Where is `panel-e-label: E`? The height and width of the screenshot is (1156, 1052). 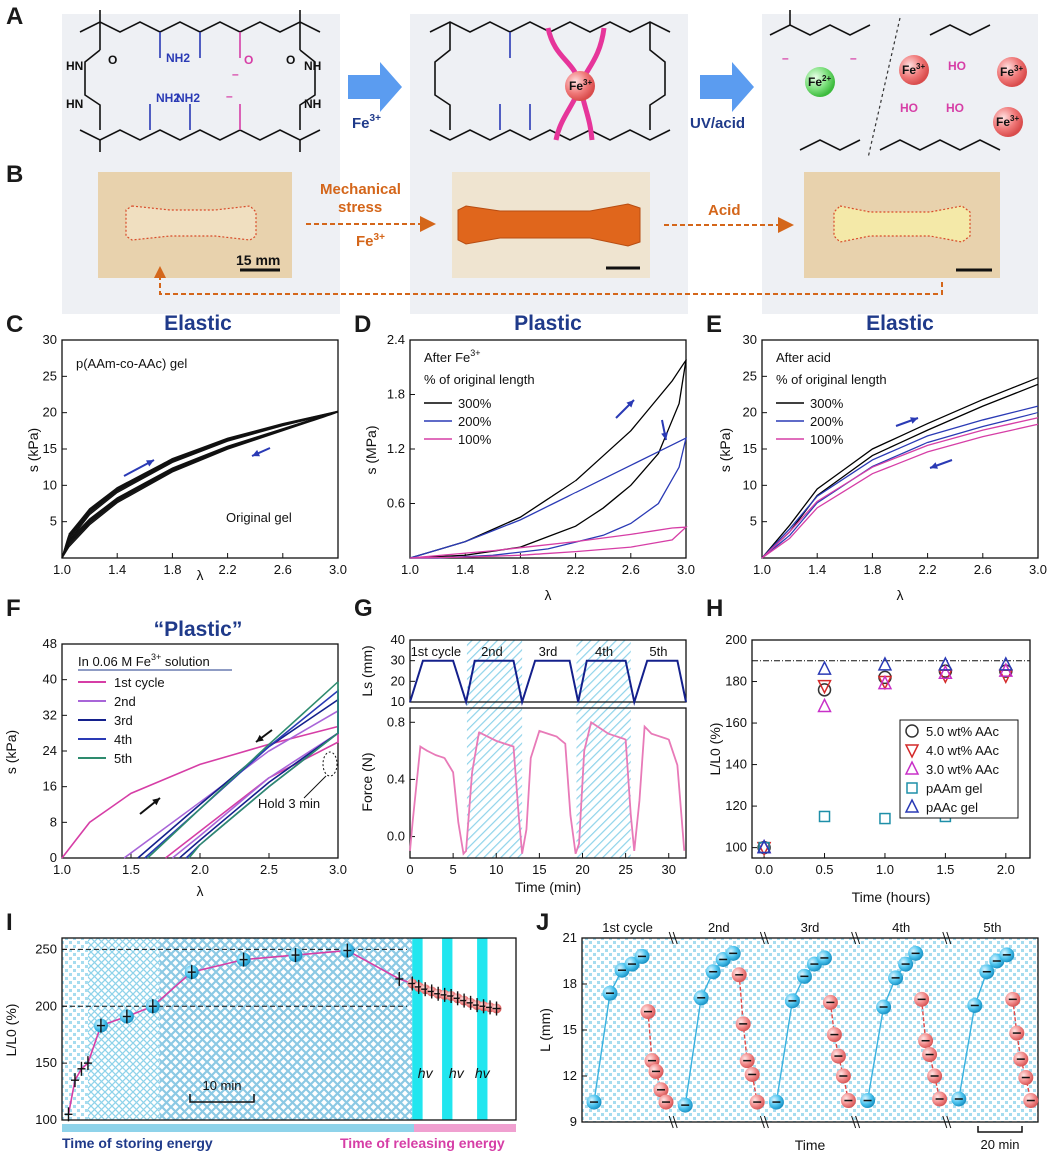
panel-e-label: E is located at coordinates (714, 324).